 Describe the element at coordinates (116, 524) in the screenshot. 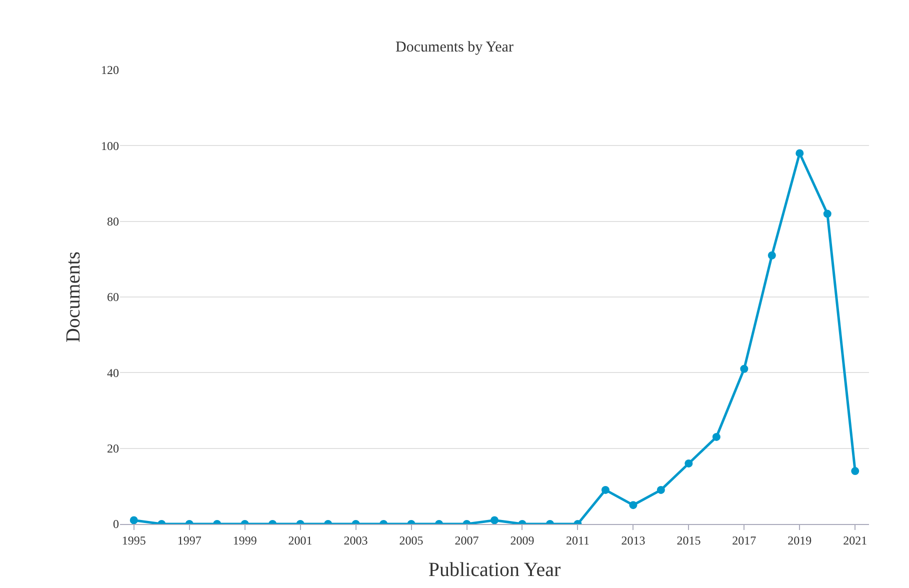

I see `y-tick-label: 0` at that location.